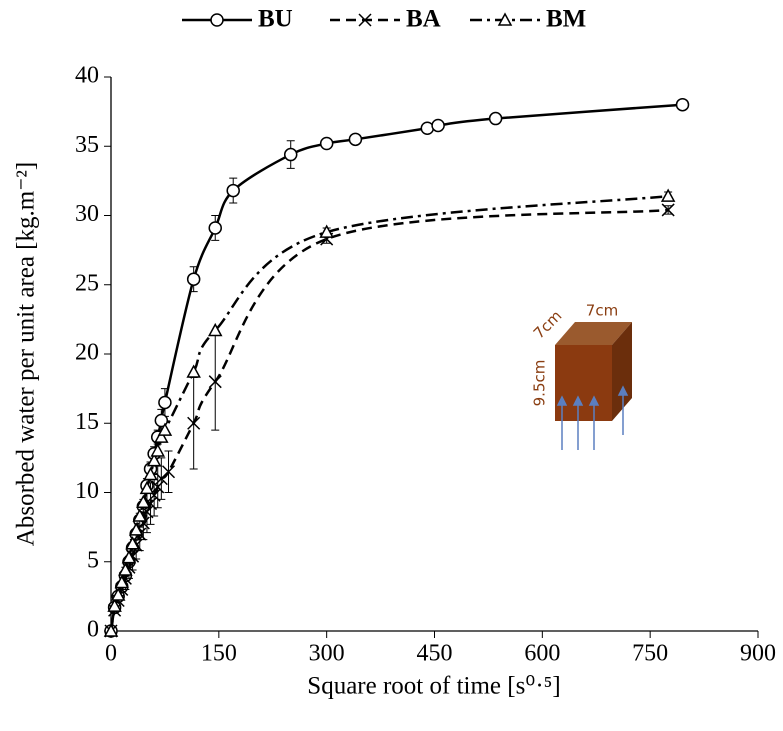 This screenshot has width=783, height=731. Describe the element at coordinates (87, 214) in the screenshot. I see `y-tick-label: 30` at that location.